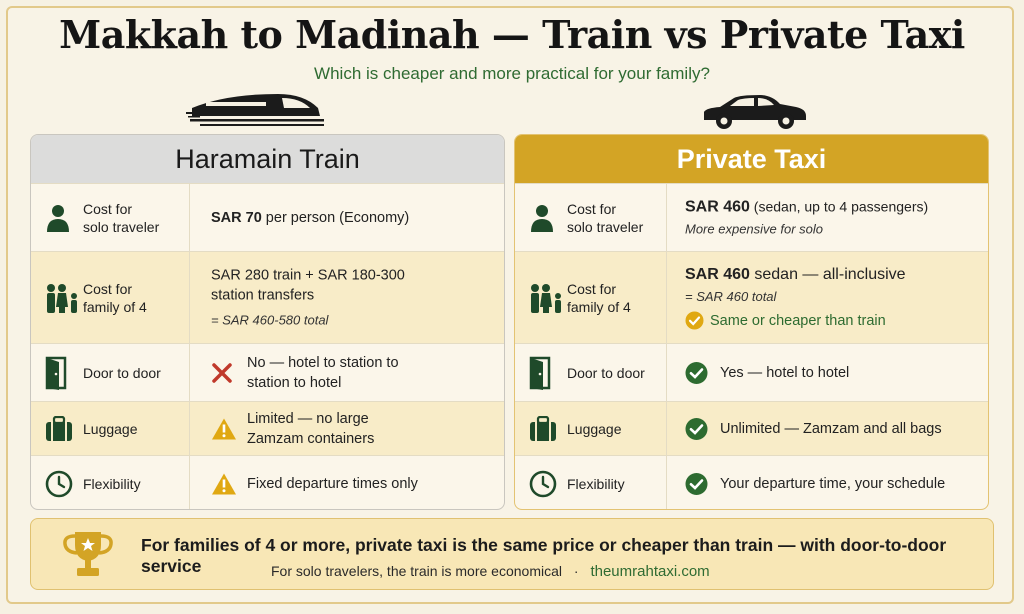 The image size is (1024, 614). I want to click on price-note: More expensive for solo, so click(754, 228).